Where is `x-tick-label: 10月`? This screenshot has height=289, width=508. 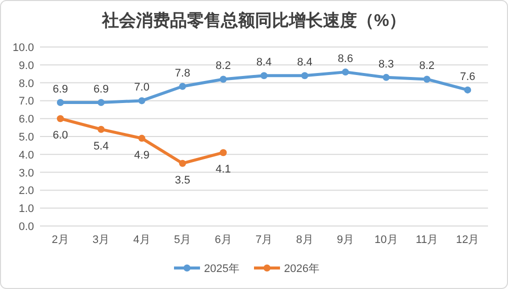 x-tick-label: 10月 is located at coordinates (386, 240).